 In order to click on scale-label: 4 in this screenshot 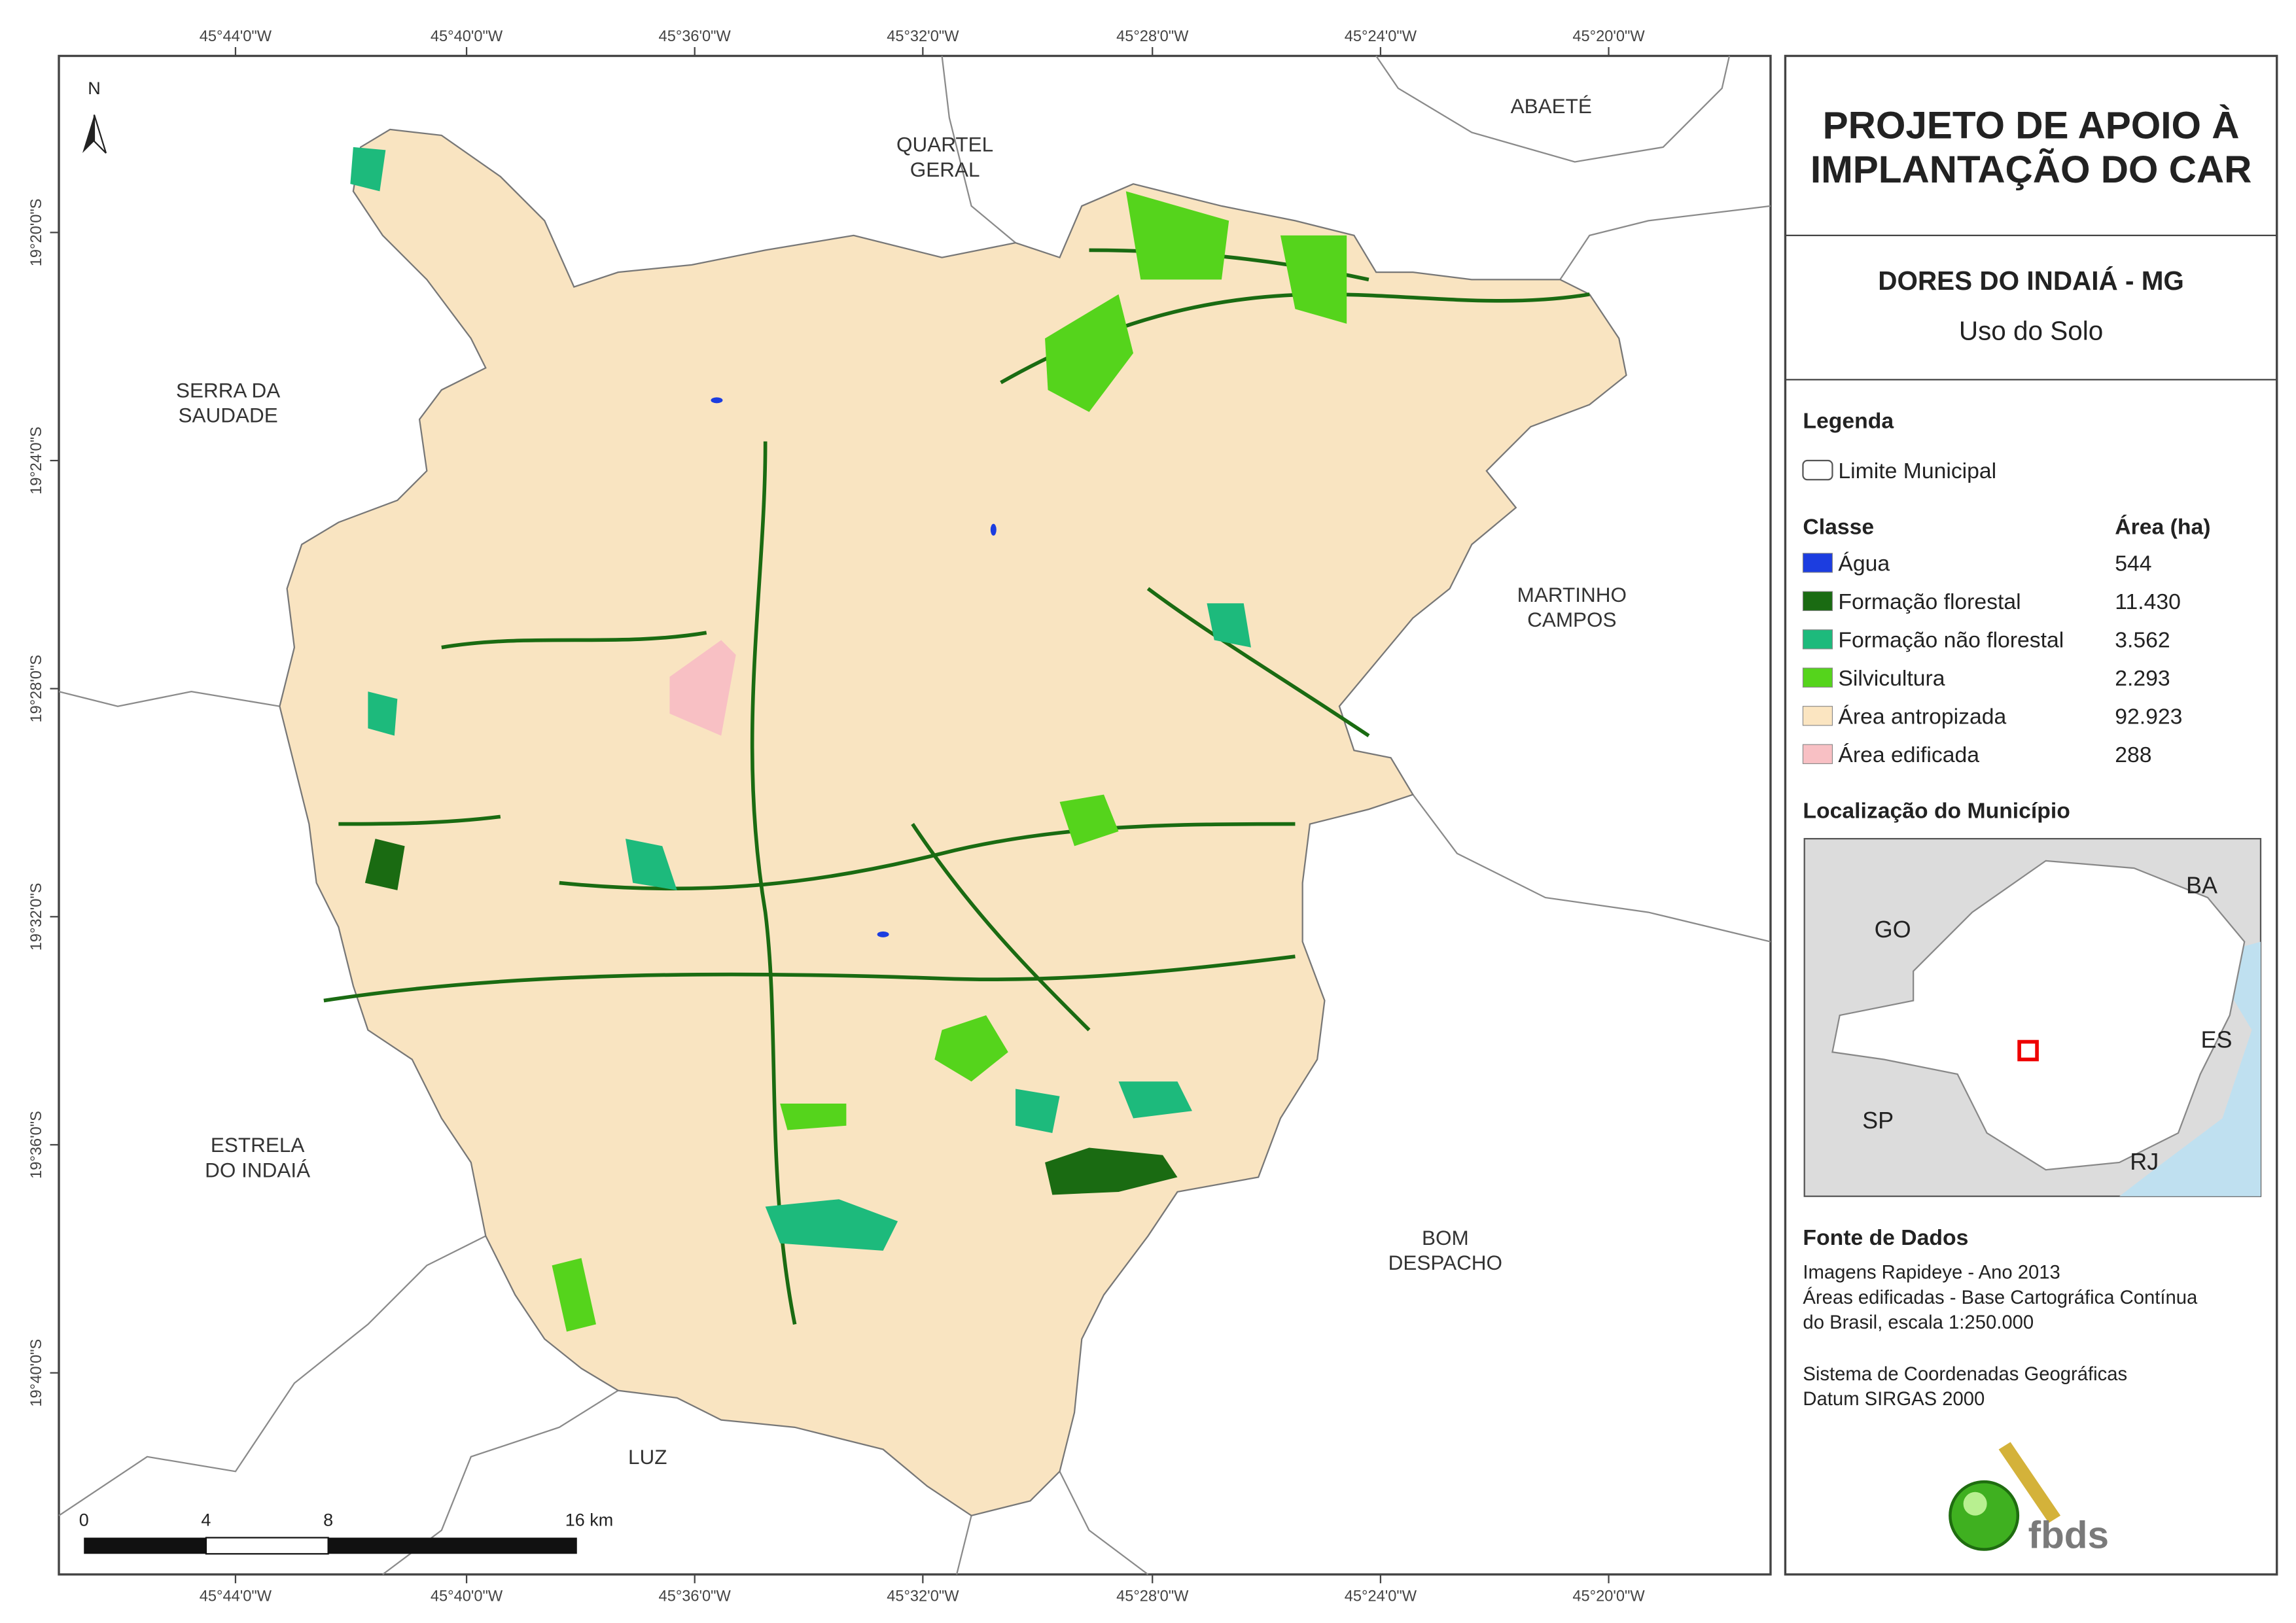, I will do `click(206, 1520)`.